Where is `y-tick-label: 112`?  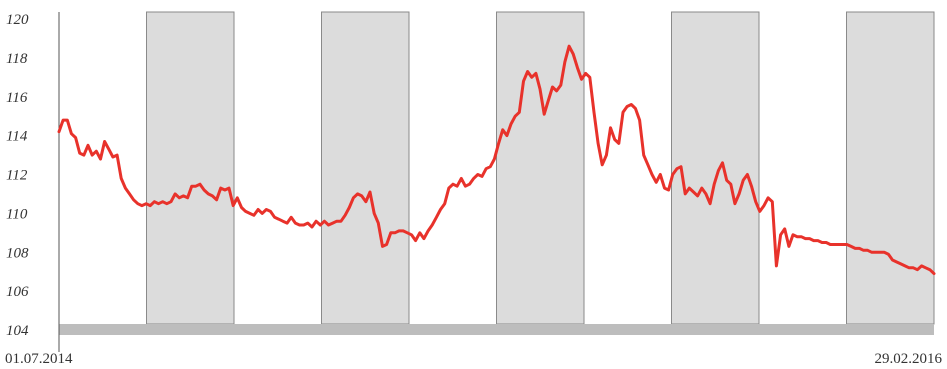
y-tick-label: 112 is located at coordinates (17, 176).